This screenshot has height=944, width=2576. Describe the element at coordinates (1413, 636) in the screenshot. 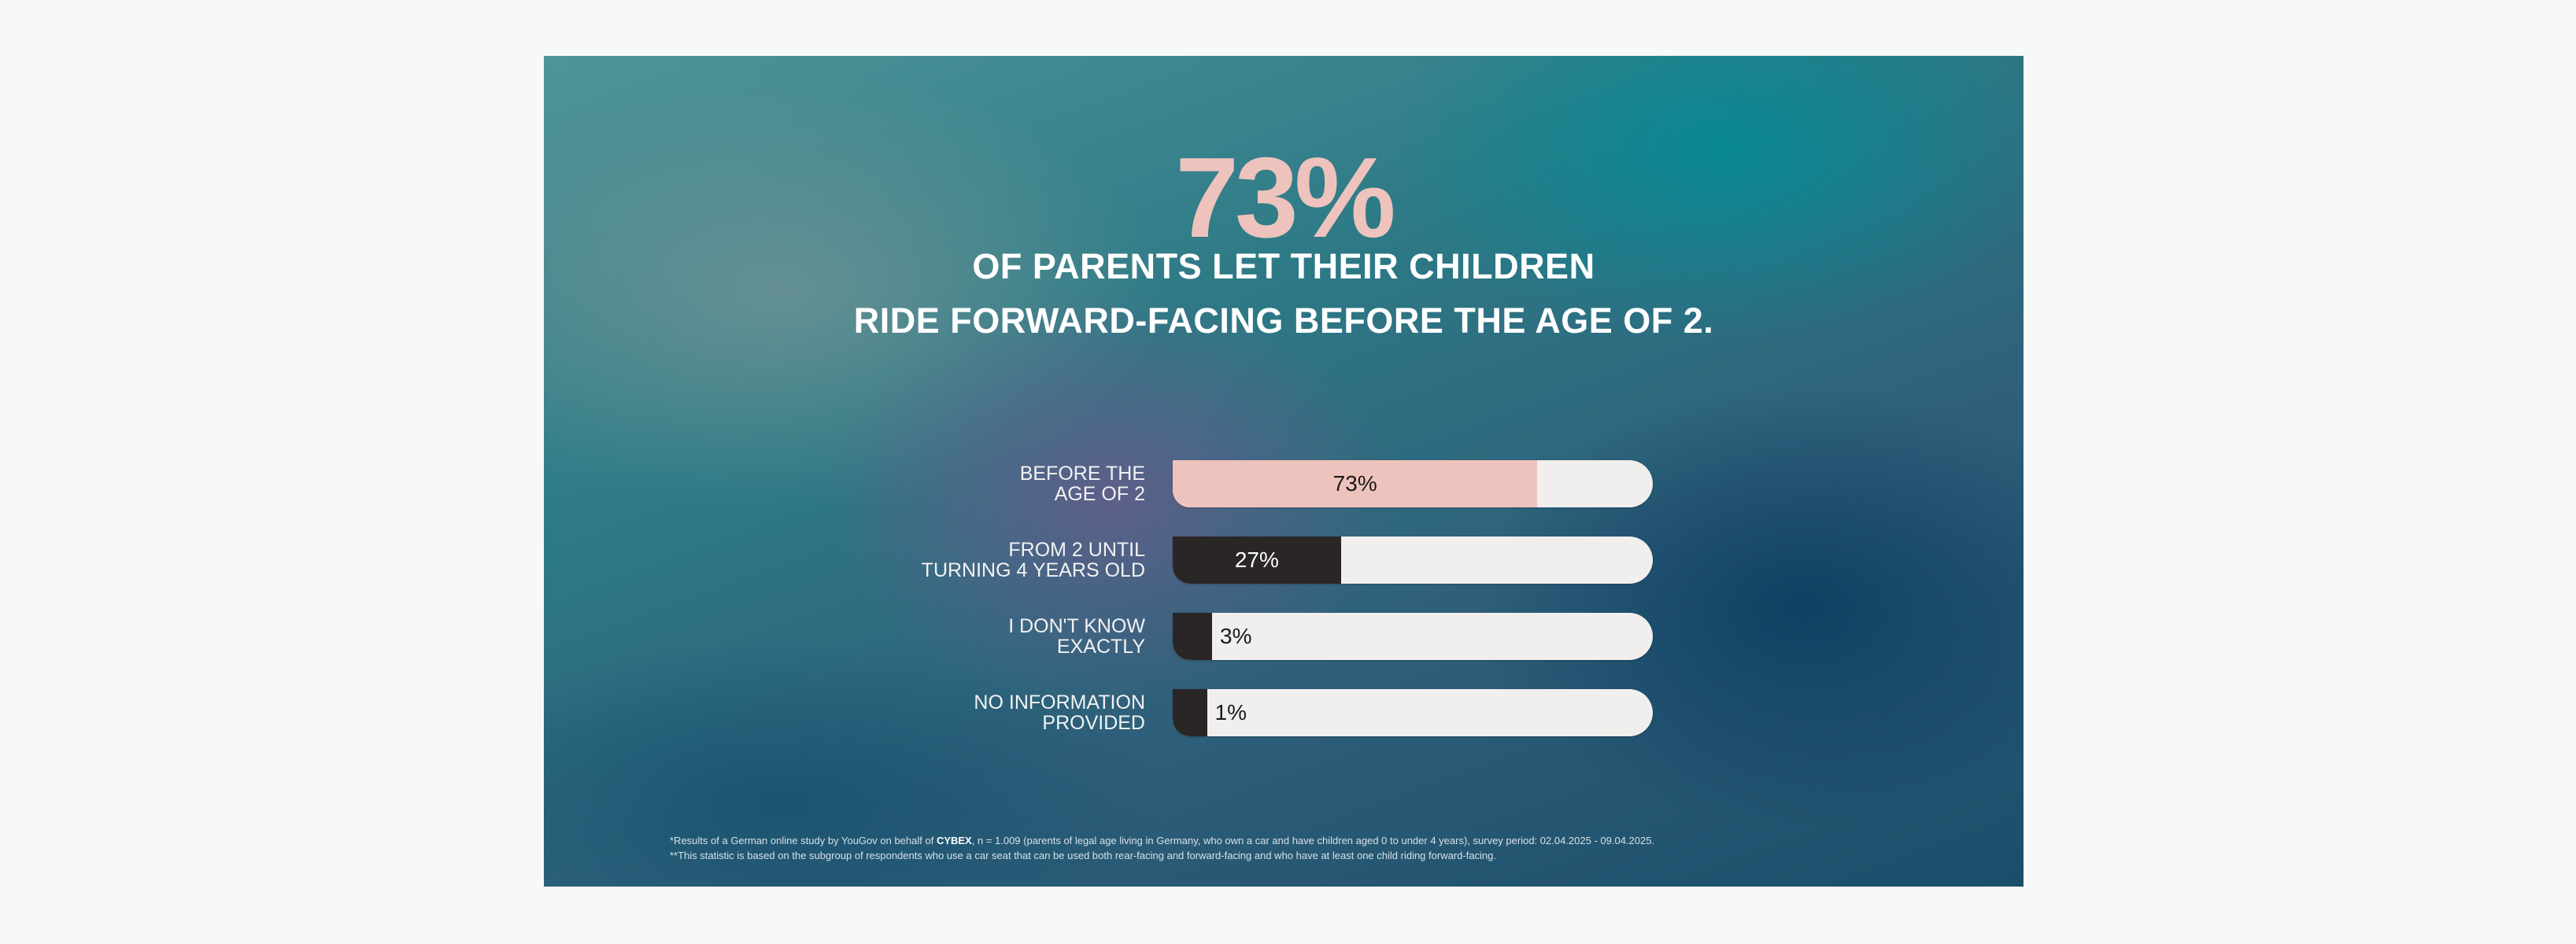

I see `bar-track: 3%` at that location.